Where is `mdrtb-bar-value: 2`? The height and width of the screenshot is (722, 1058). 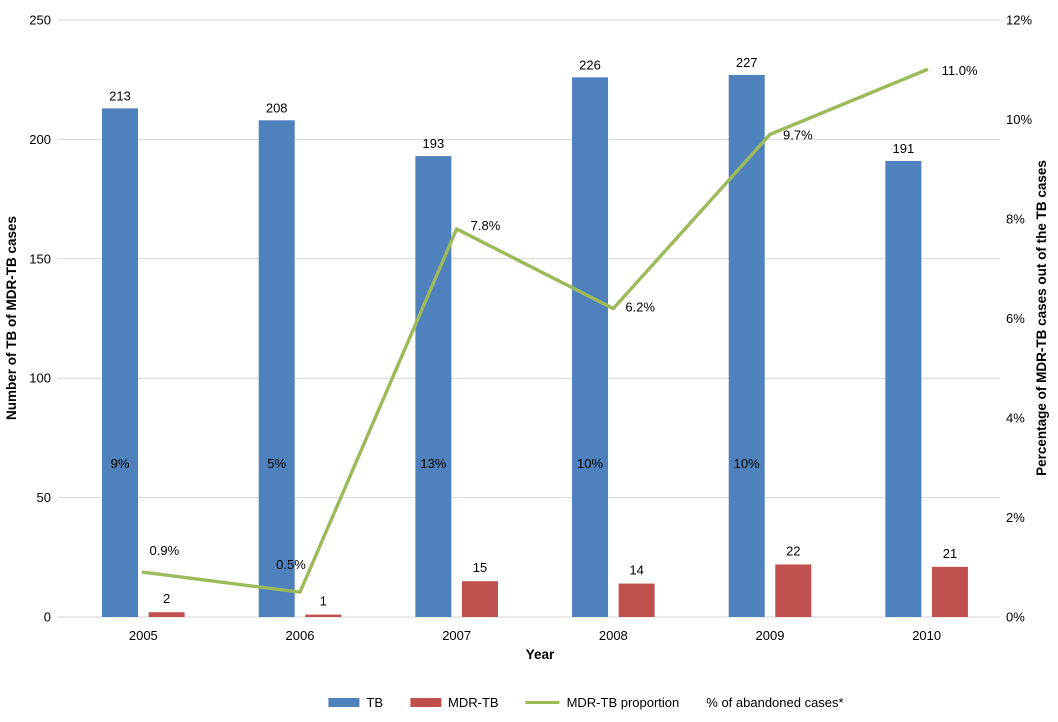 mdrtb-bar-value: 2 is located at coordinates (166, 598).